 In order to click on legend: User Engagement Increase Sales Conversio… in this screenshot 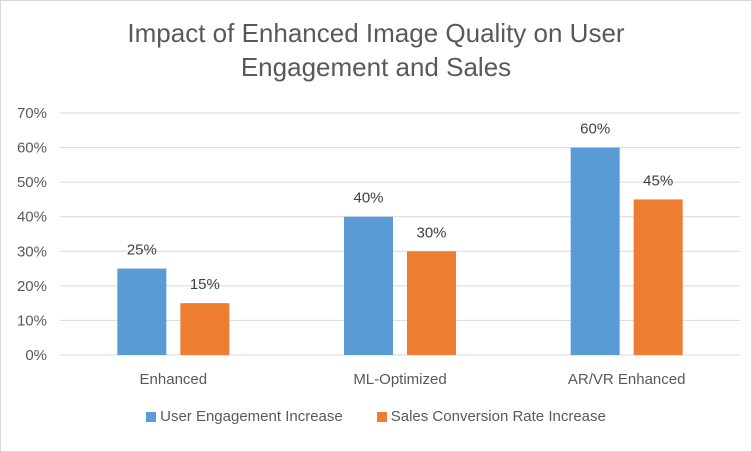, I will do `click(376, 416)`.